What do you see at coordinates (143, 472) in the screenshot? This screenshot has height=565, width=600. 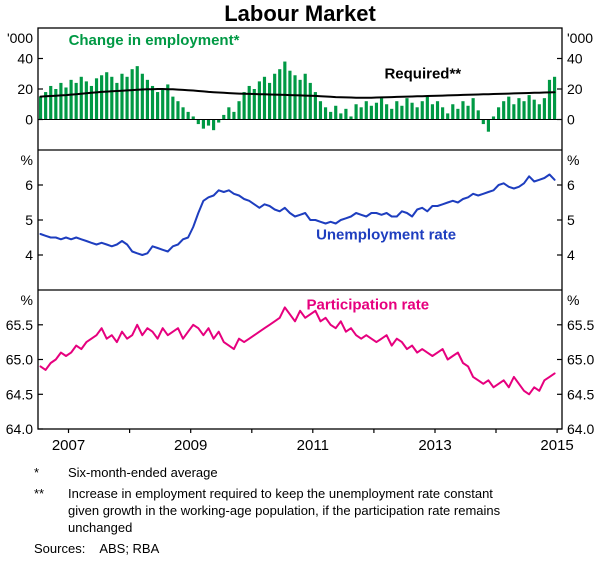 I see `footnote-1-text: Six-month-ended average` at bounding box center [143, 472].